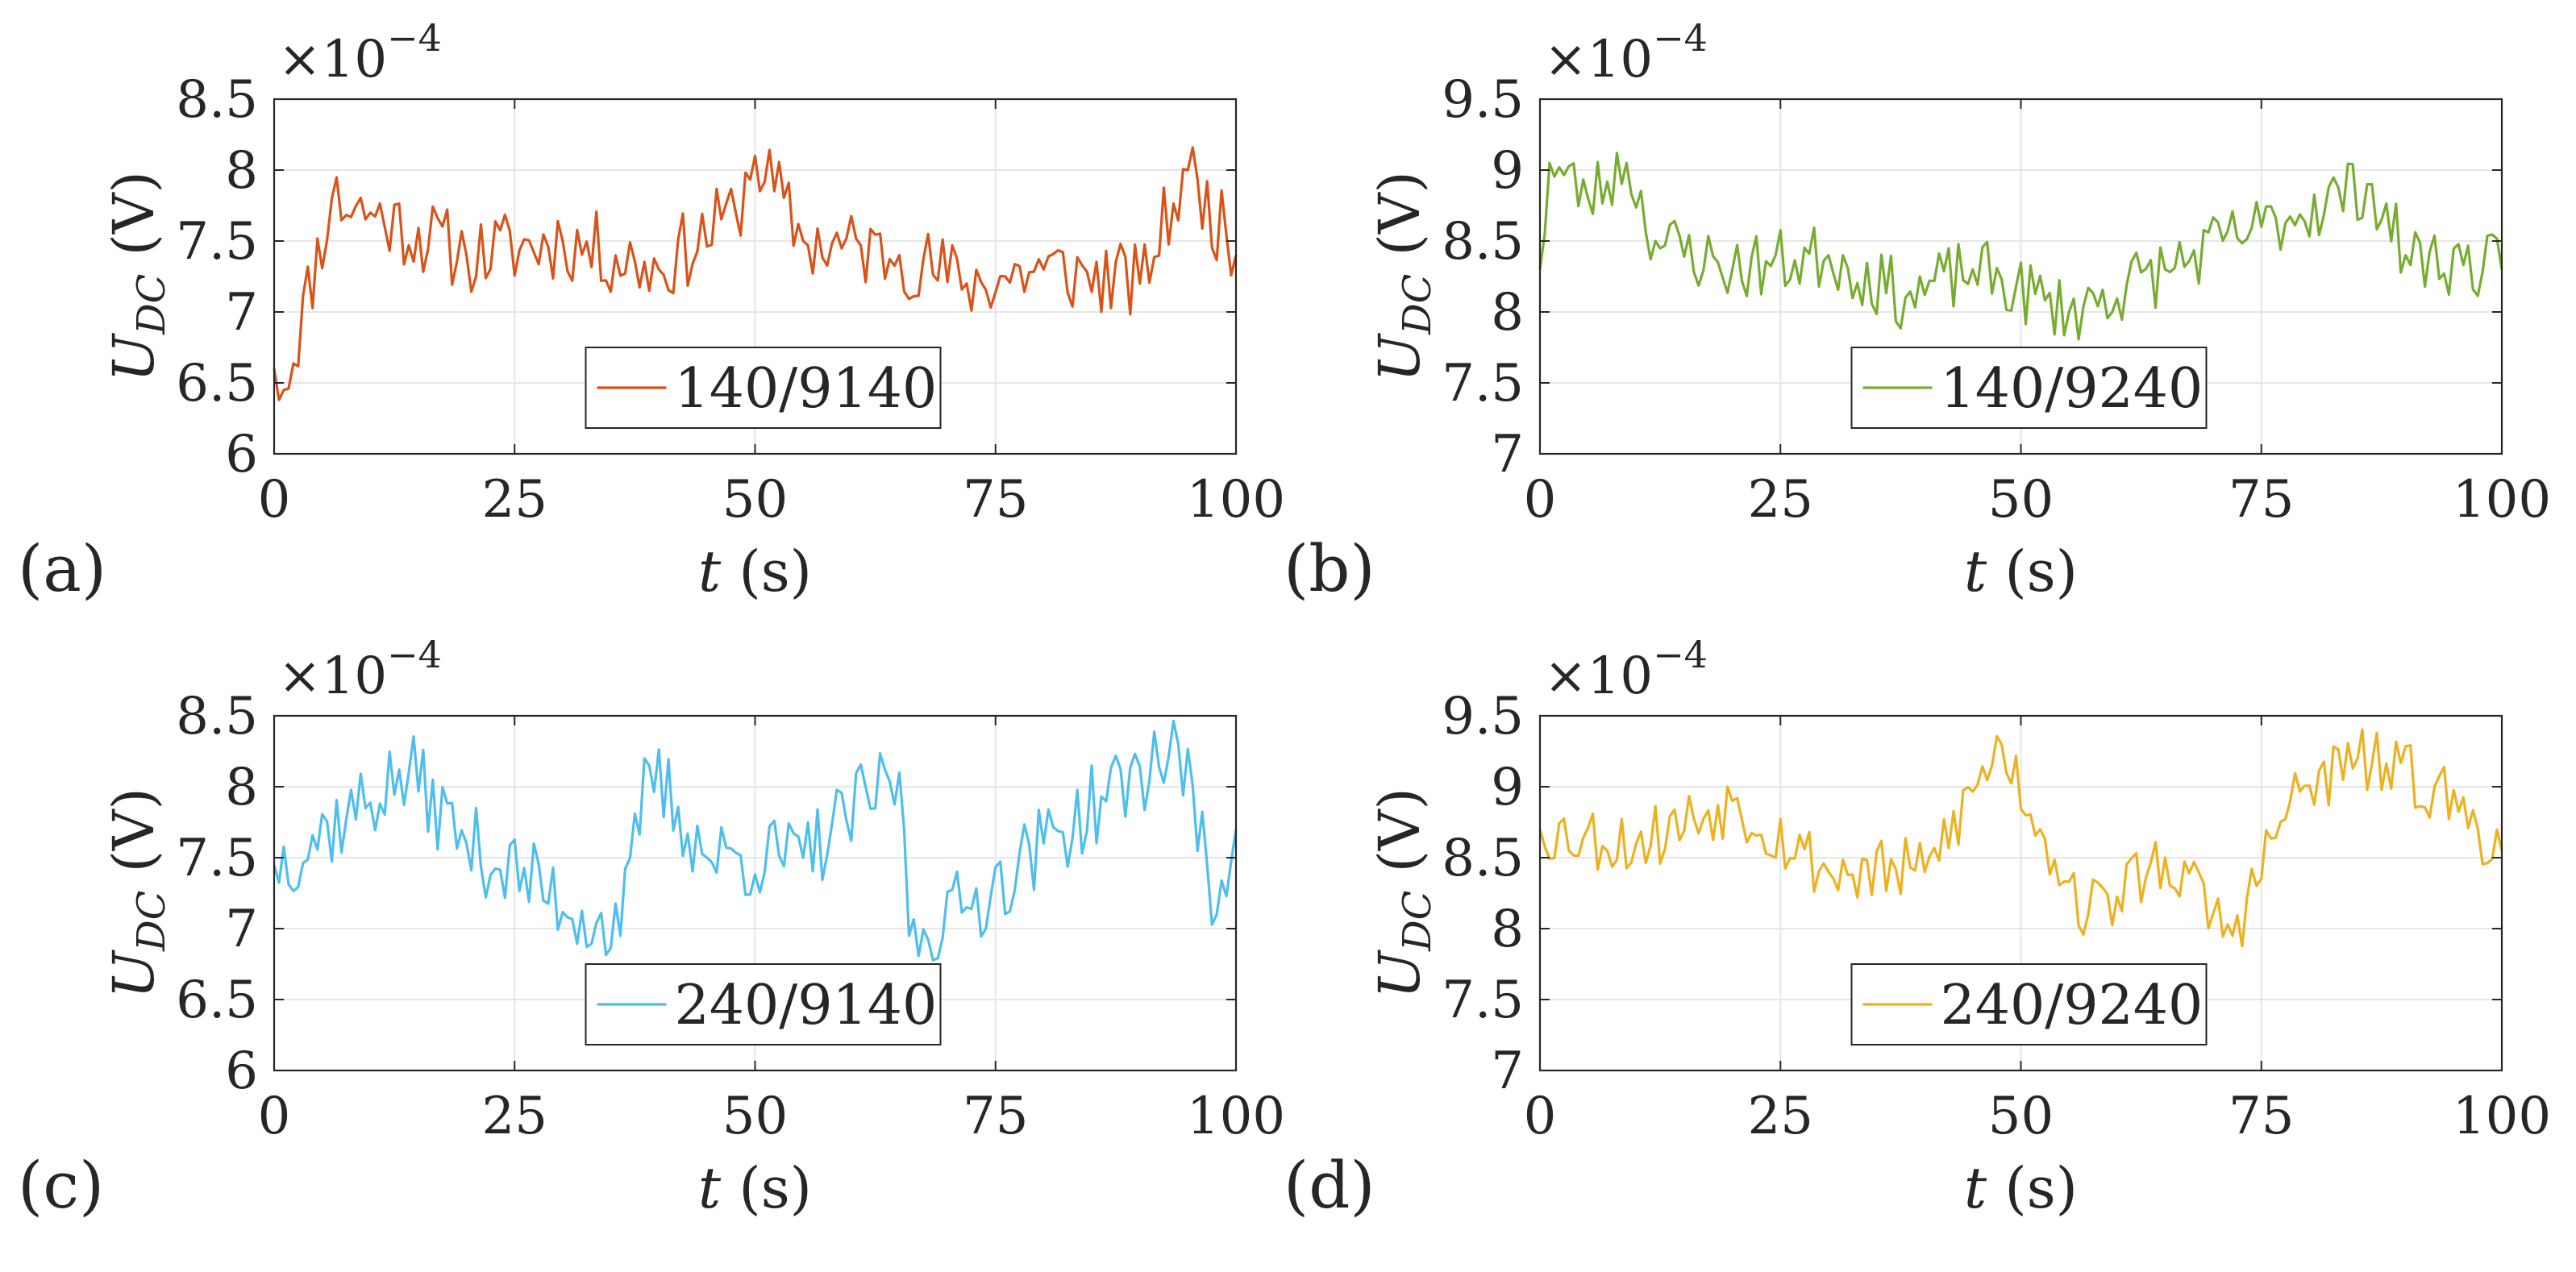 This screenshot has height=1272, width=2576. What do you see at coordinates (2072, 389) in the screenshot?
I see `legend-entry: 140/9240` at bounding box center [2072, 389].